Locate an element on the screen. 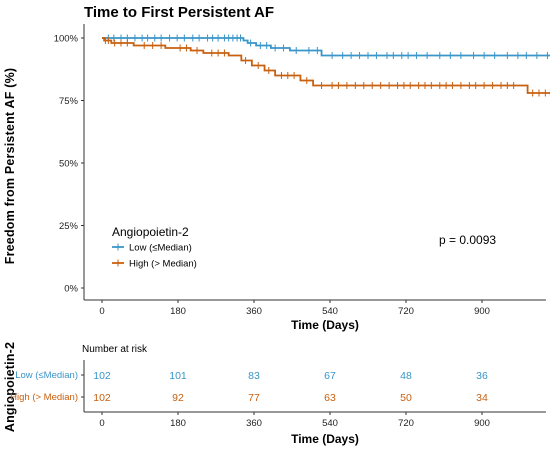  survival-curve-low is located at coordinates (326, 47).